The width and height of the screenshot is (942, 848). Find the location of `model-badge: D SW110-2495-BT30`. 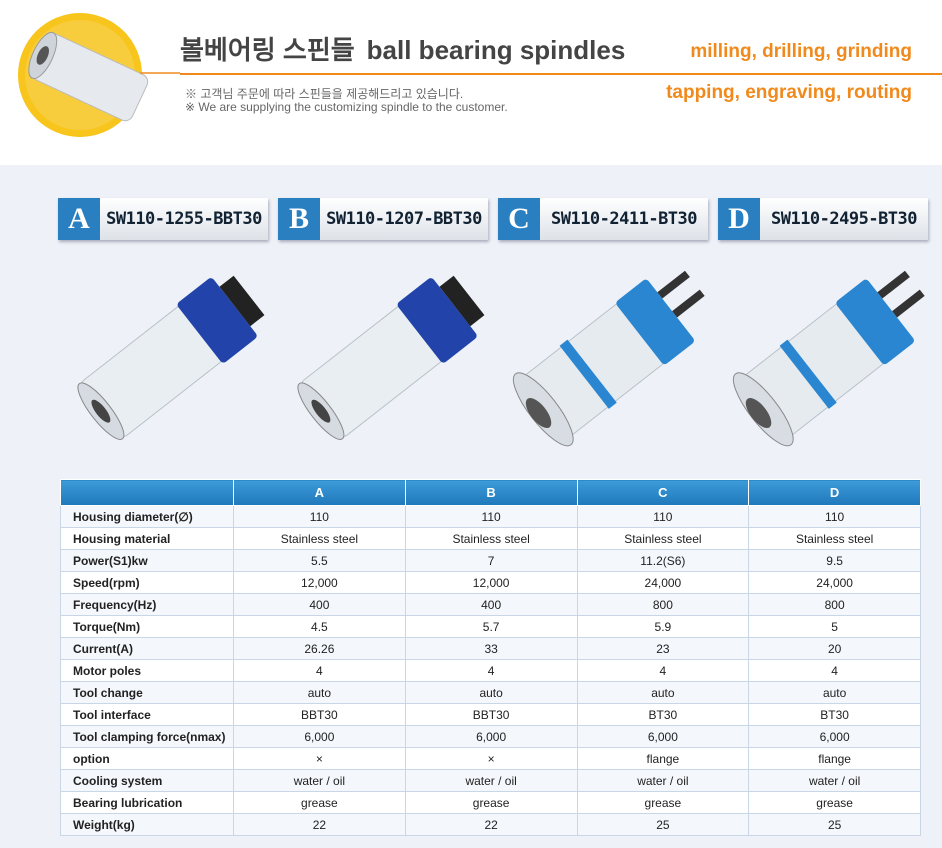

model-badge: D SW110-2495-BT30 is located at coordinates (823, 219).